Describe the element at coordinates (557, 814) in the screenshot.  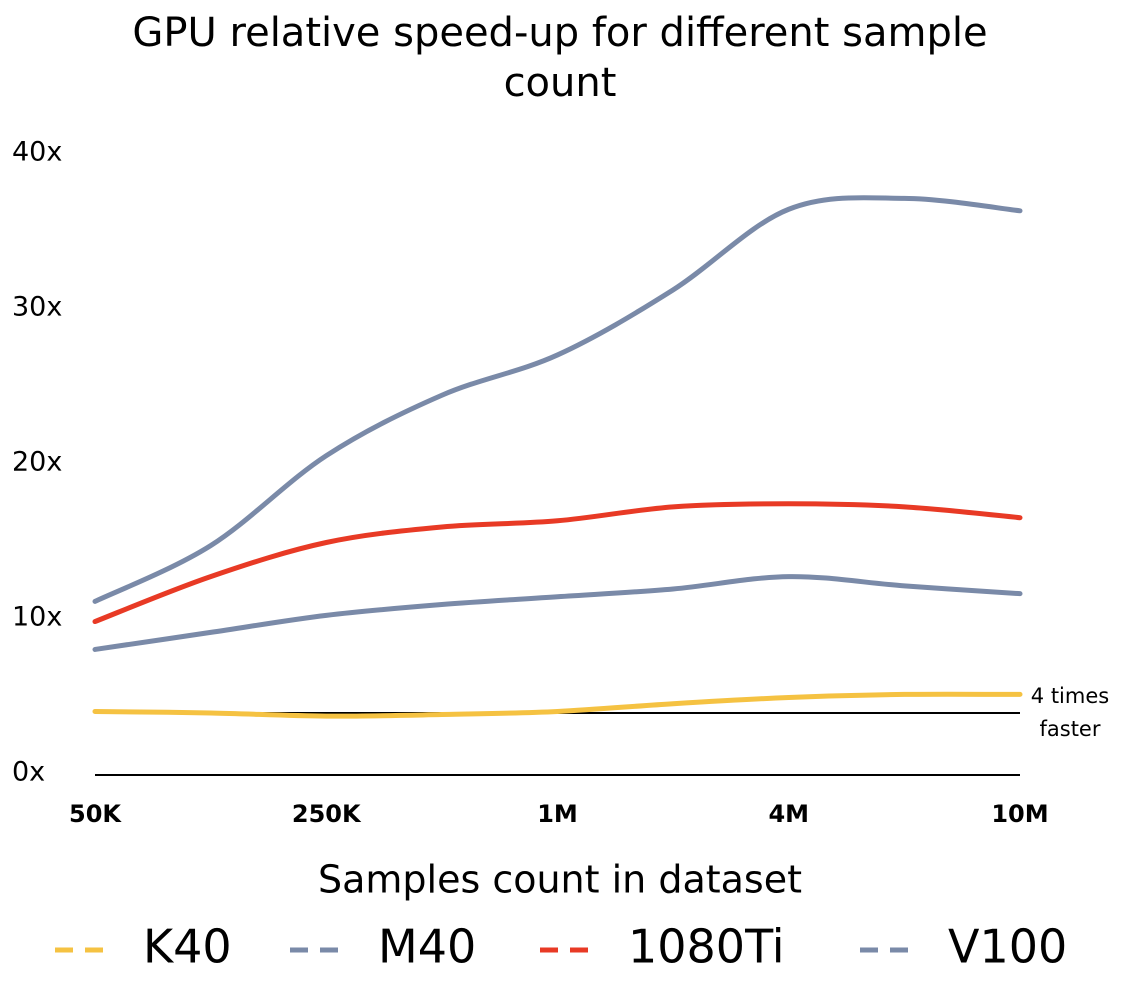
I see `x-tick-label: 1M` at that location.